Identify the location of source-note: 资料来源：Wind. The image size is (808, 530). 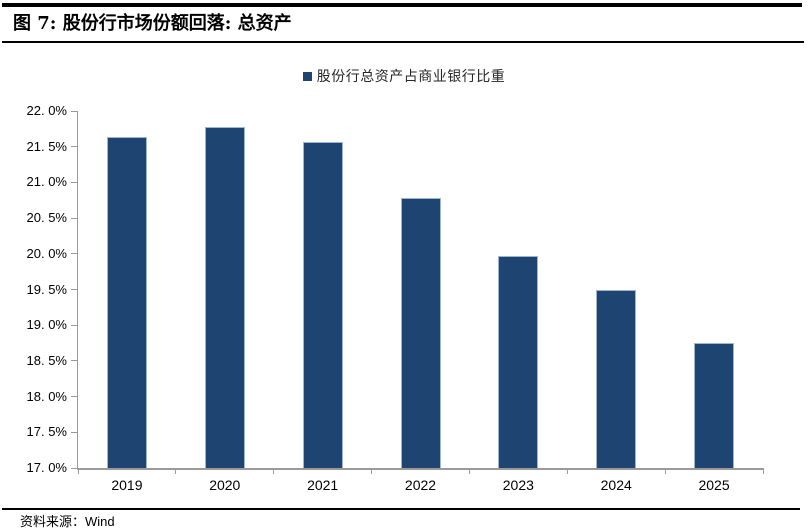
(67, 520).